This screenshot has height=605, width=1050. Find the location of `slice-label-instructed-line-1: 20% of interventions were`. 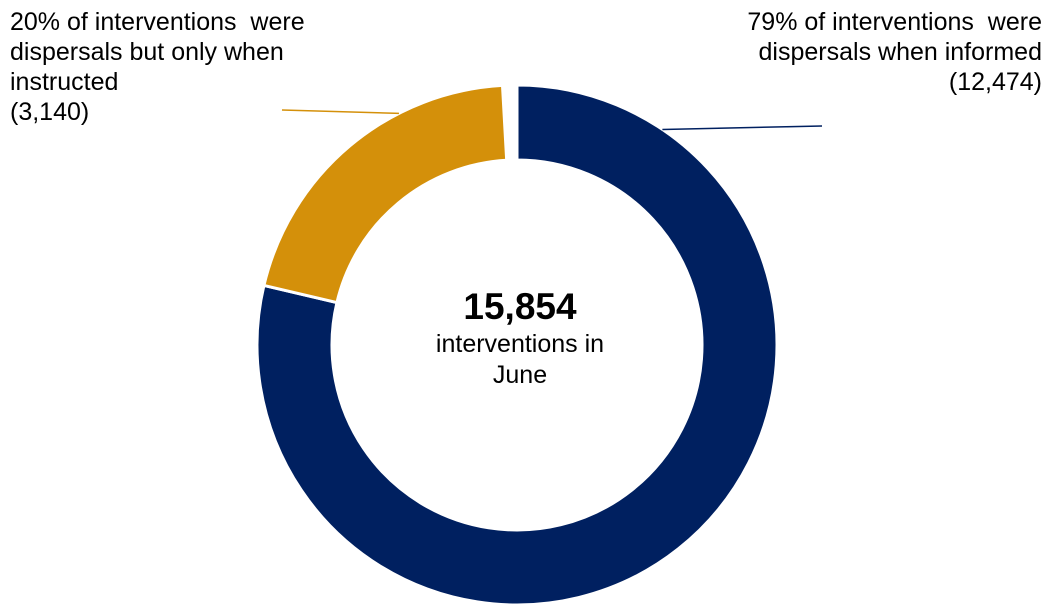

slice-label-instructed-line-1: 20% of interventions were is located at coordinates (157, 22).